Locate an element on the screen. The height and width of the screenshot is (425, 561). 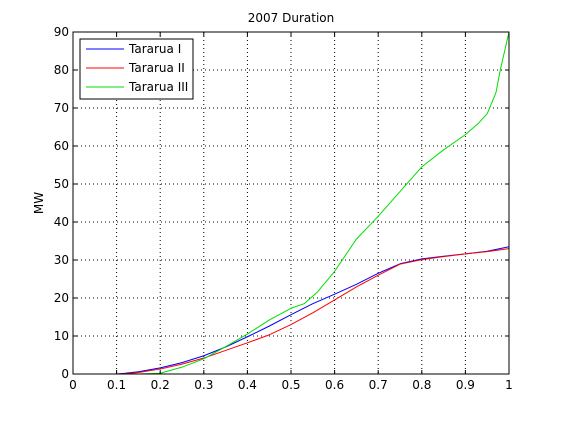
y-tick-label: 60 is located at coordinates (61, 146).